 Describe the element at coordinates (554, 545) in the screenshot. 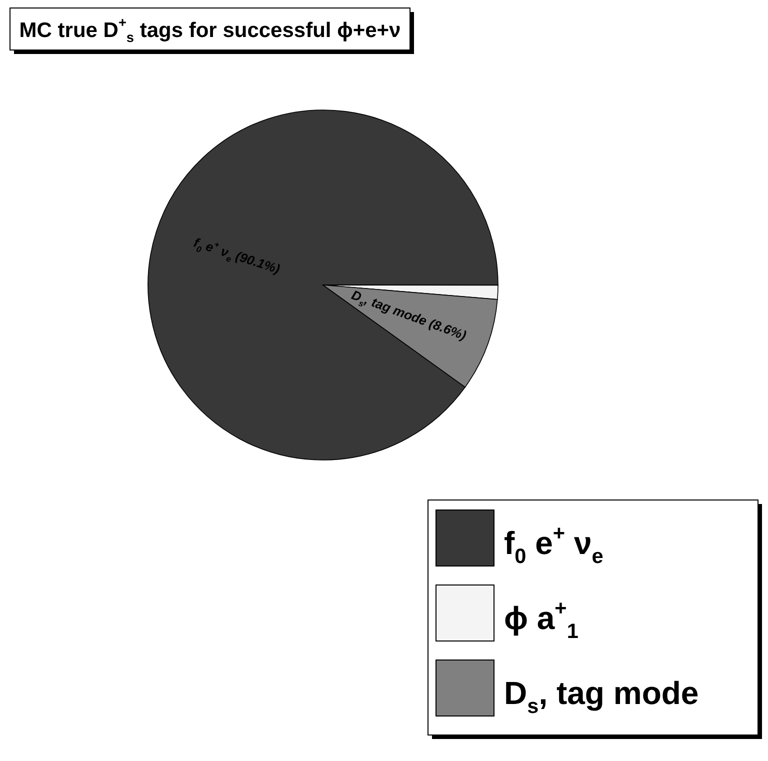

I see `legend-label: f$_{0}$ e$^{+}$ ν$_{e}$` at that location.